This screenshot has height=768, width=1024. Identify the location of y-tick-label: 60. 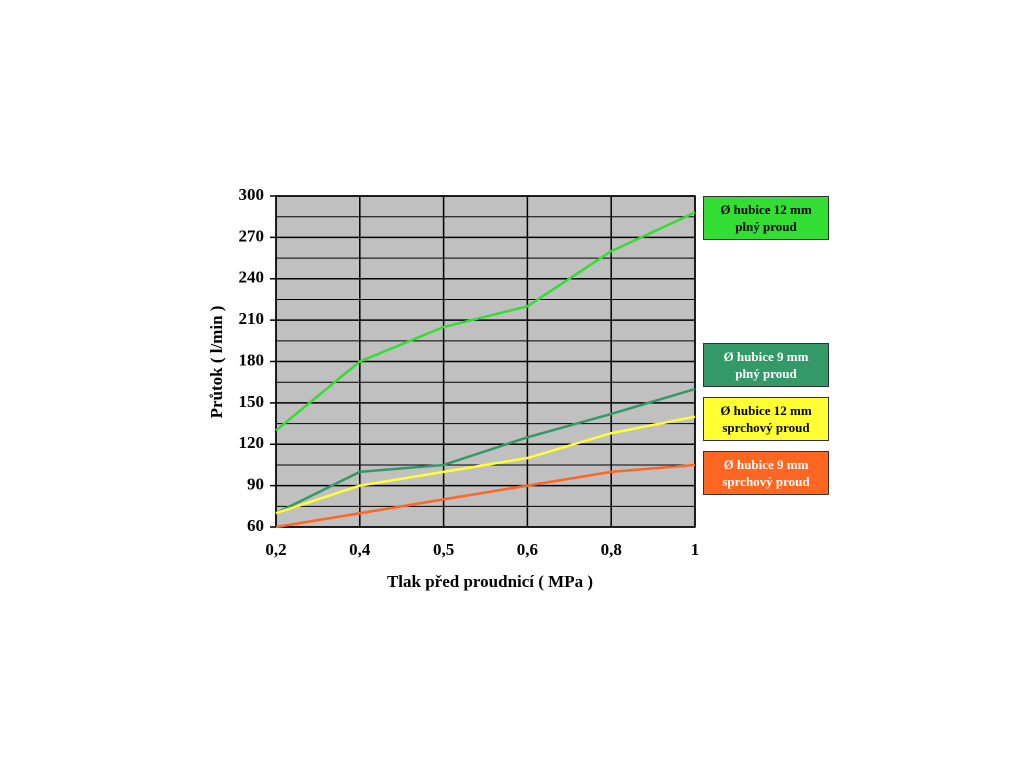
(255, 525).